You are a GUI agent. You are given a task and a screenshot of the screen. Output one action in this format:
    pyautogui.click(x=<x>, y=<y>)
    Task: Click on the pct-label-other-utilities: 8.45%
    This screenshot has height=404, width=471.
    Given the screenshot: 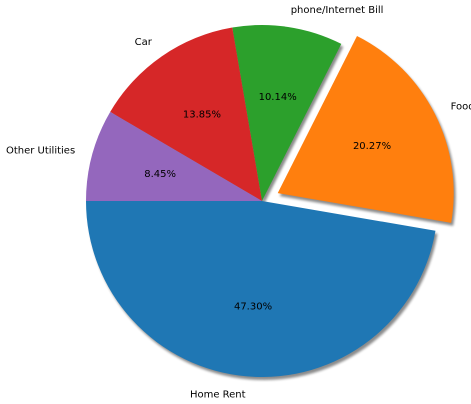 What is the action you would take?
    pyautogui.click(x=160, y=174)
    